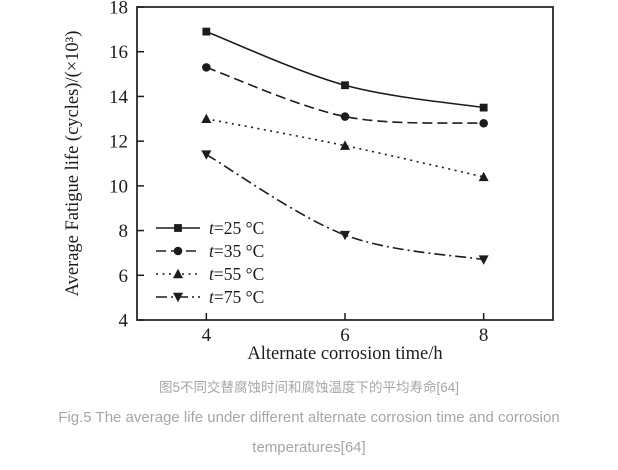 This screenshot has width=618, height=470. Describe the element at coordinates (236, 297) in the screenshot. I see `legend-label: t=75 °C` at that location.